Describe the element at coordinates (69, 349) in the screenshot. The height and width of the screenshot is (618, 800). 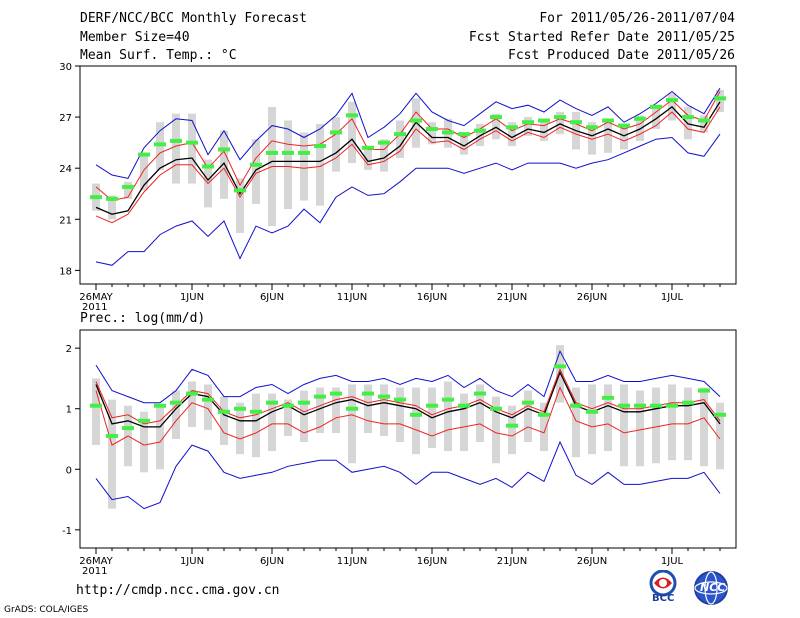
I see `y-tick-label: 2` at that location.